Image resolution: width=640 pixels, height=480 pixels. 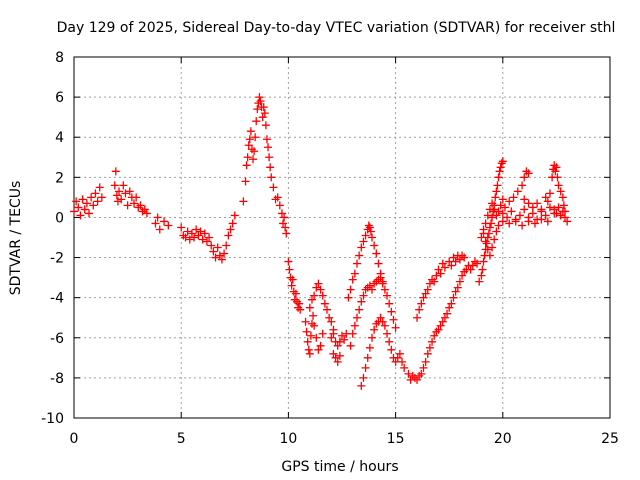 What do you see at coordinates (181, 439) in the screenshot?
I see `x-tick-label: 5` at bounding box center [181, 439].